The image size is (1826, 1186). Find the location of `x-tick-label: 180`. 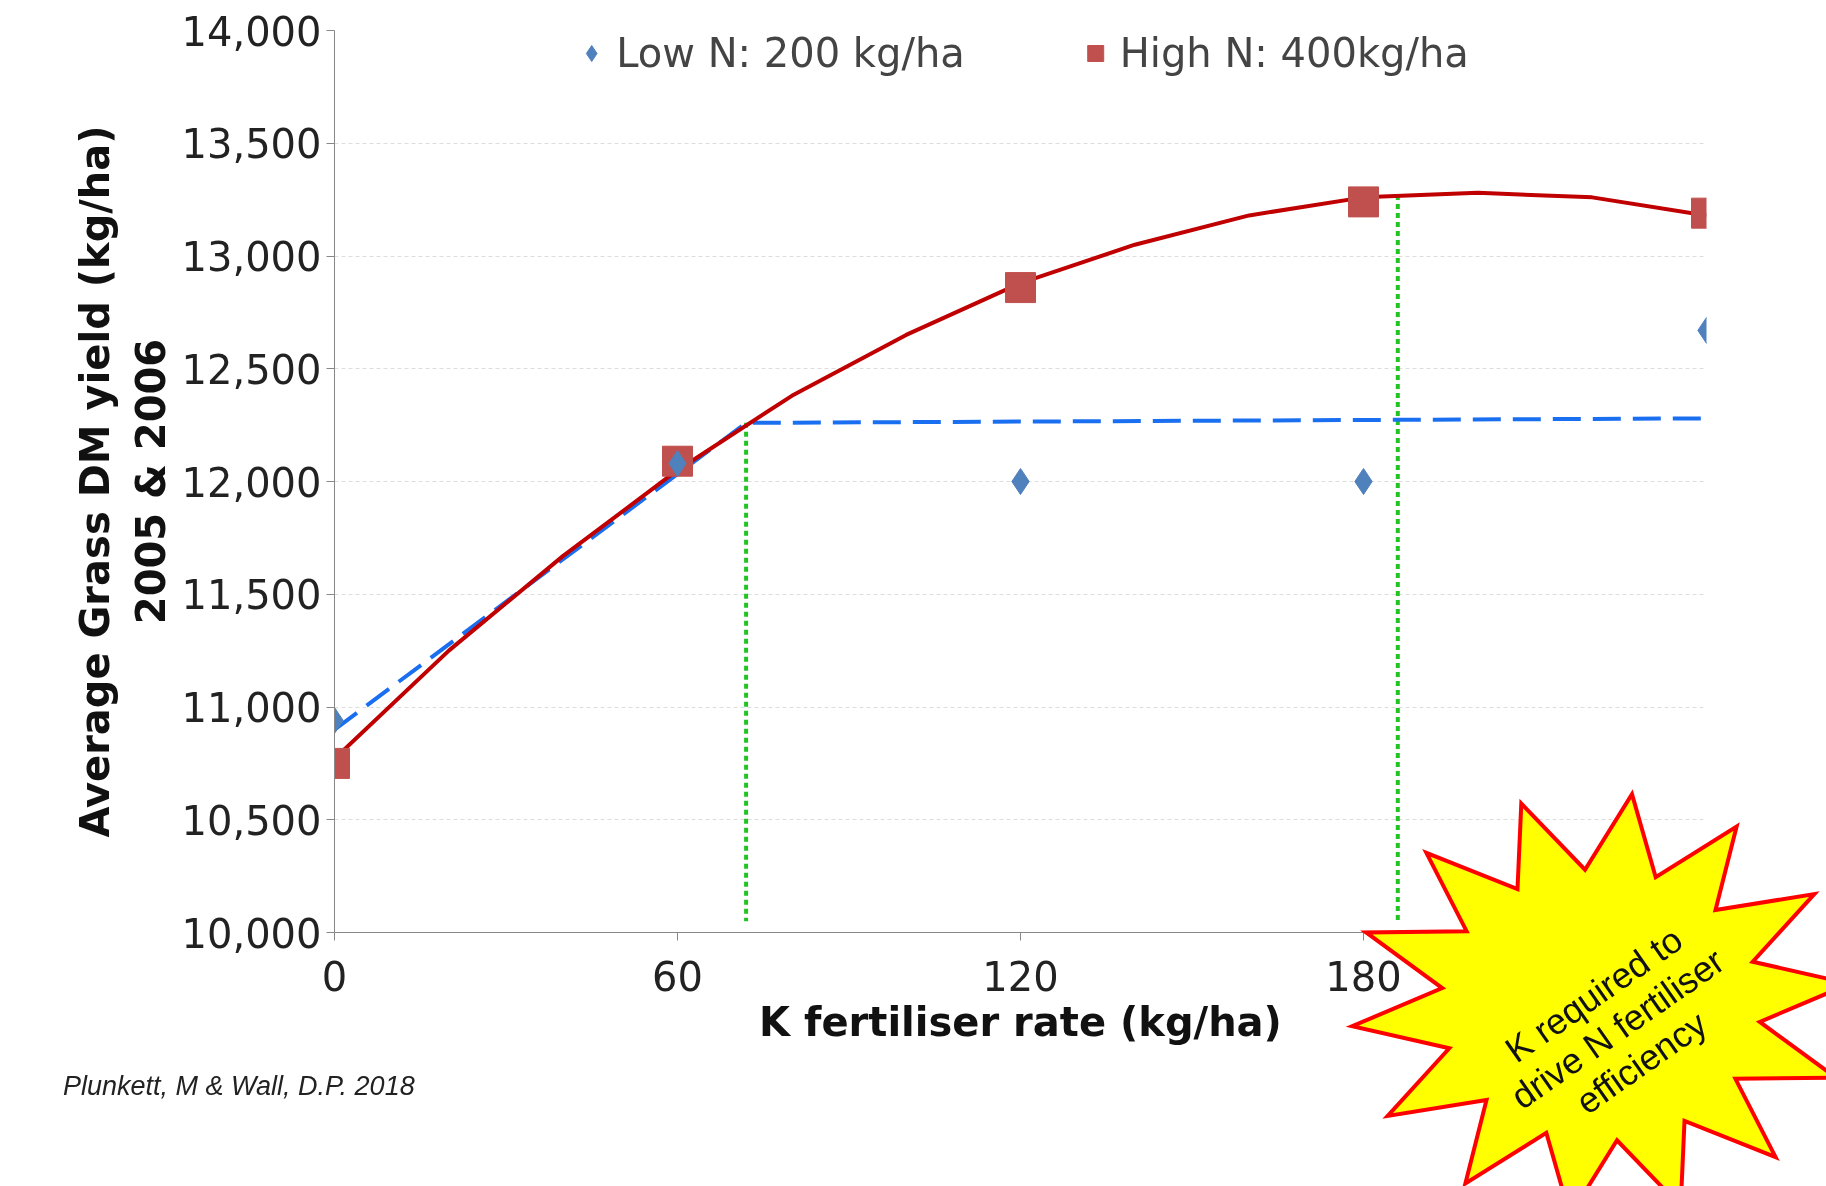

x-tick-label: 180 is located at coordinates (1363, 976).